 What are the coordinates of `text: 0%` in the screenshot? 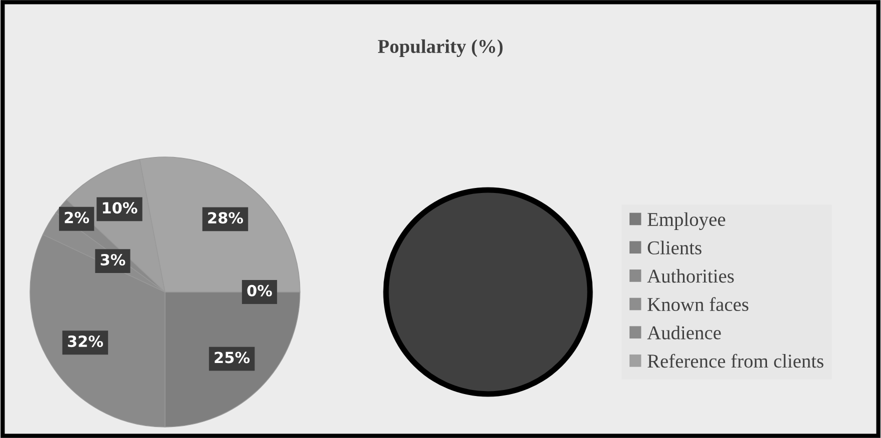 It's located at (259, 290).